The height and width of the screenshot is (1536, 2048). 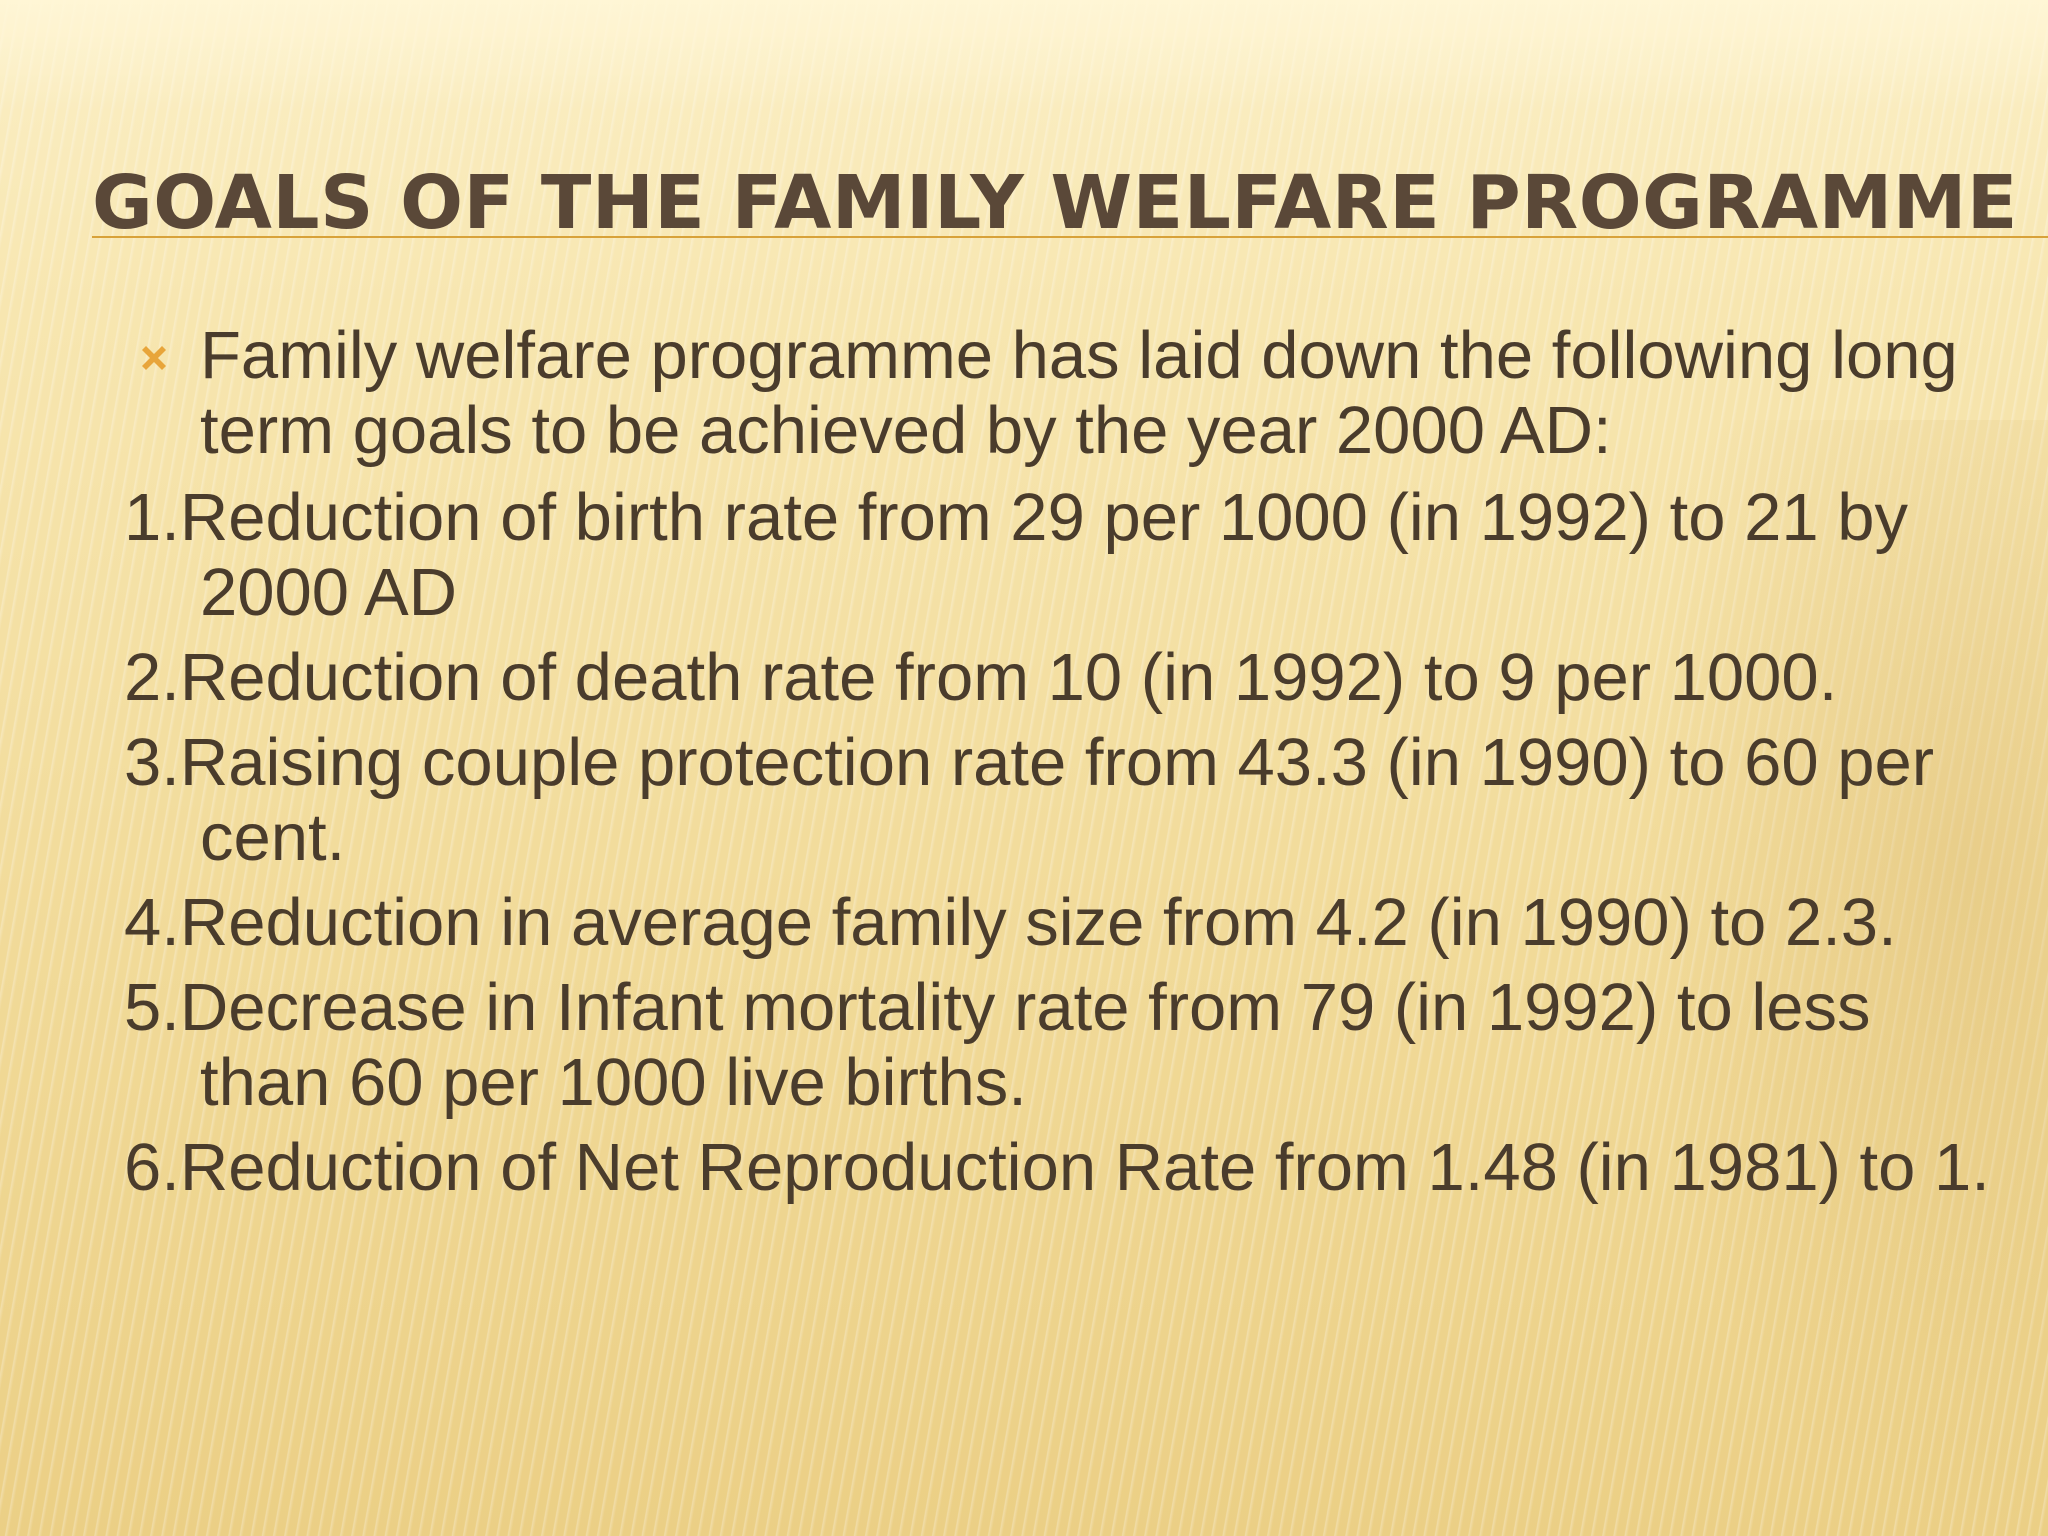 I want to click on x-mark-icon, so click(x=154, y=358).